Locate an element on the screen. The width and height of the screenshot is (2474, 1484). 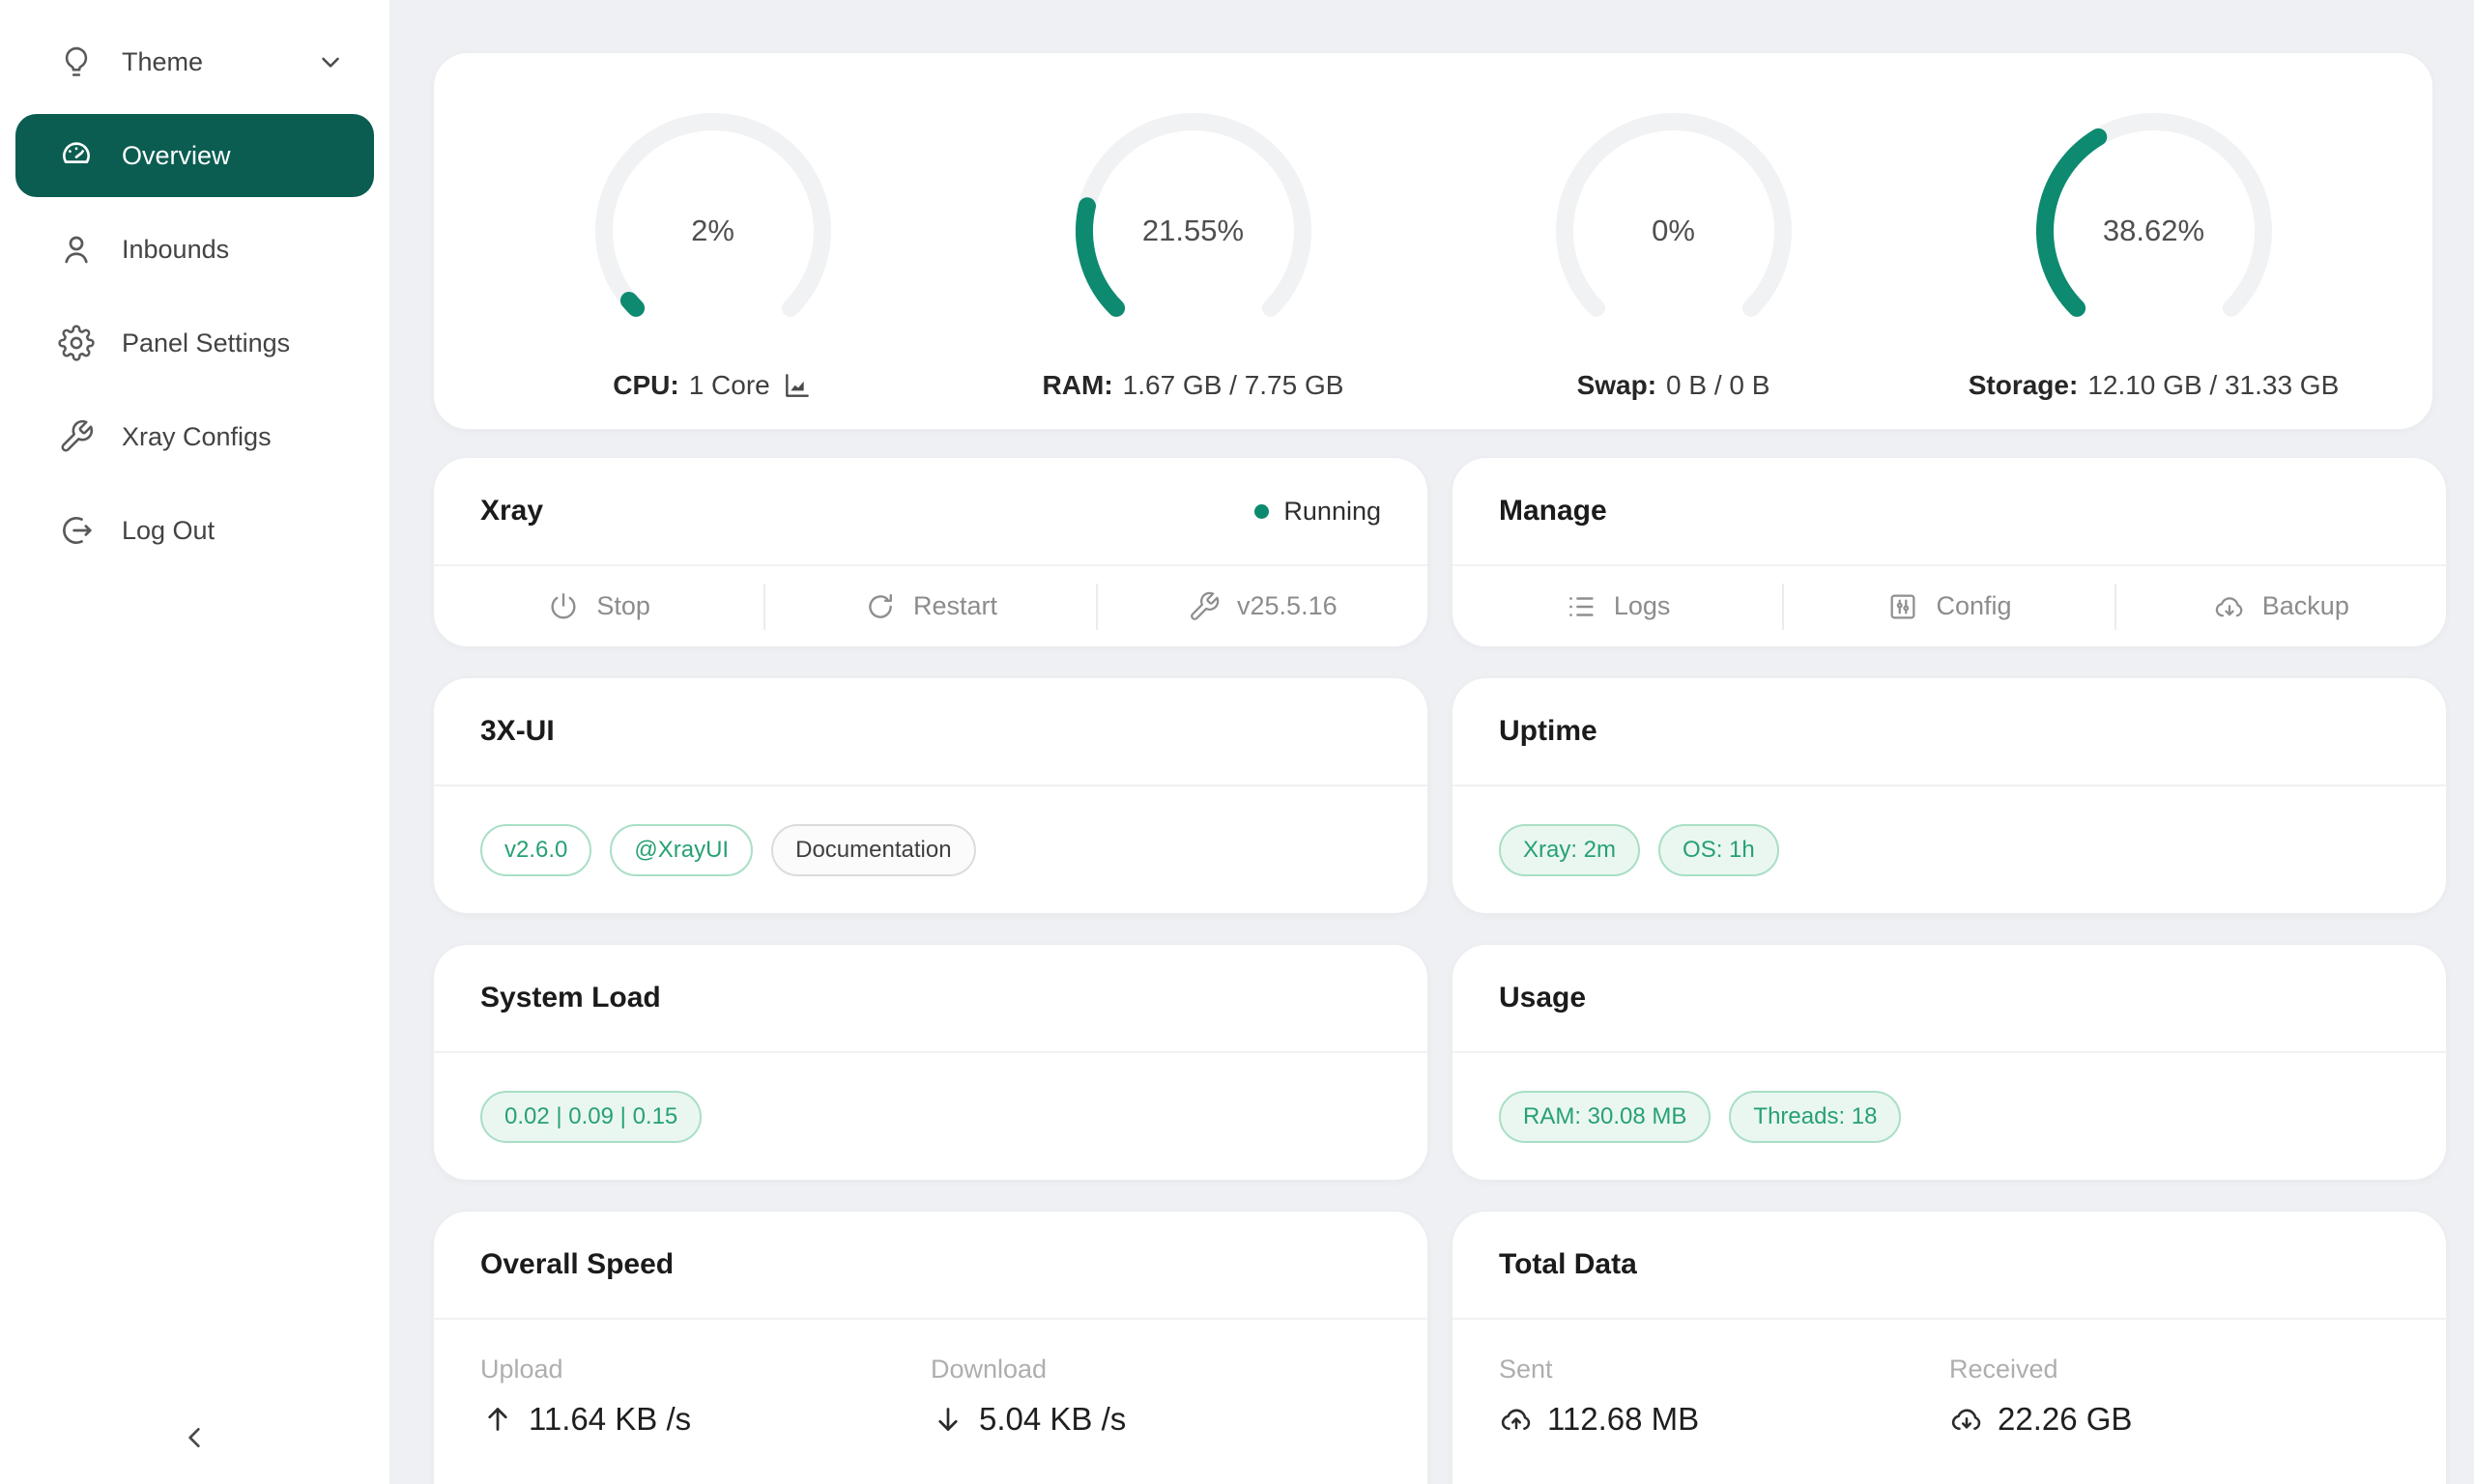
sidebar-item-xray-configs: Xray Configs is located at coordinates (194, 437).